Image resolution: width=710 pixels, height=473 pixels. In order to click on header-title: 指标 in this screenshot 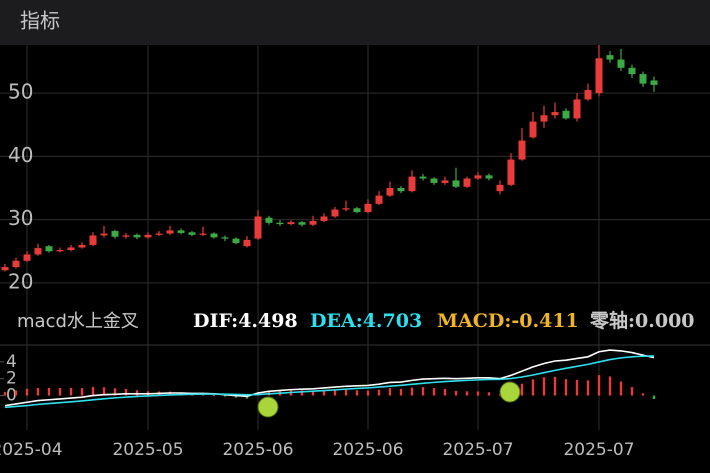, I will do `click(40, 21)`.